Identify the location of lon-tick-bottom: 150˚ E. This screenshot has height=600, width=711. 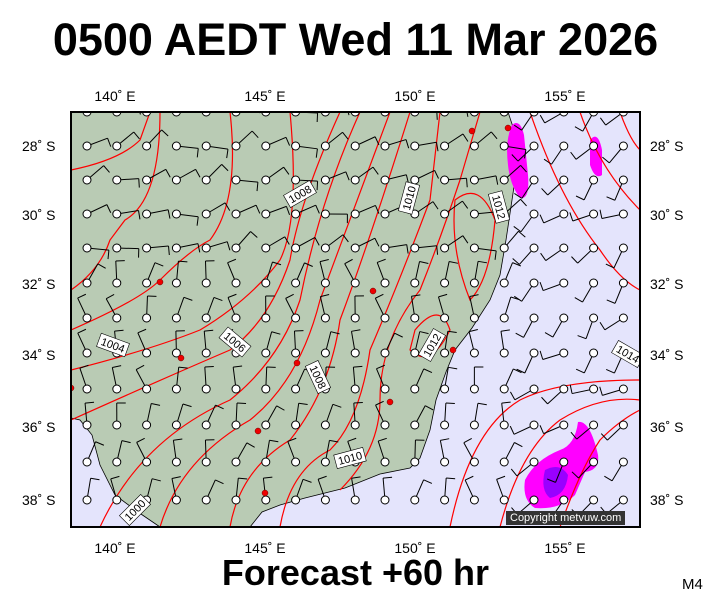
(415, 548).